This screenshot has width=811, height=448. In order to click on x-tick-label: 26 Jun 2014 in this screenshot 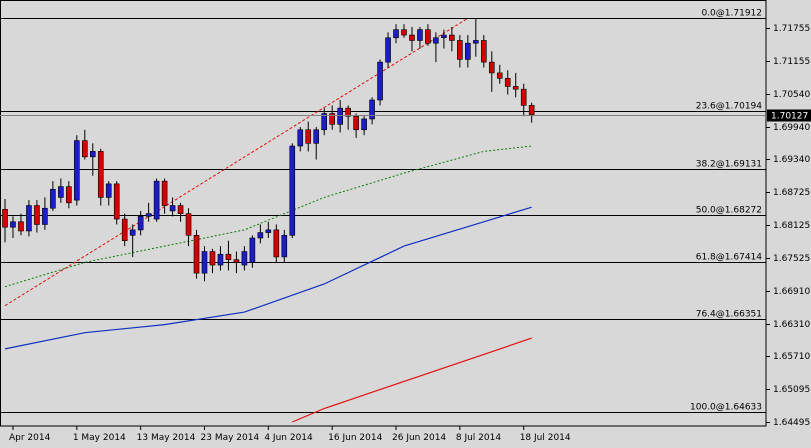, I will do `click(419, 438)`.